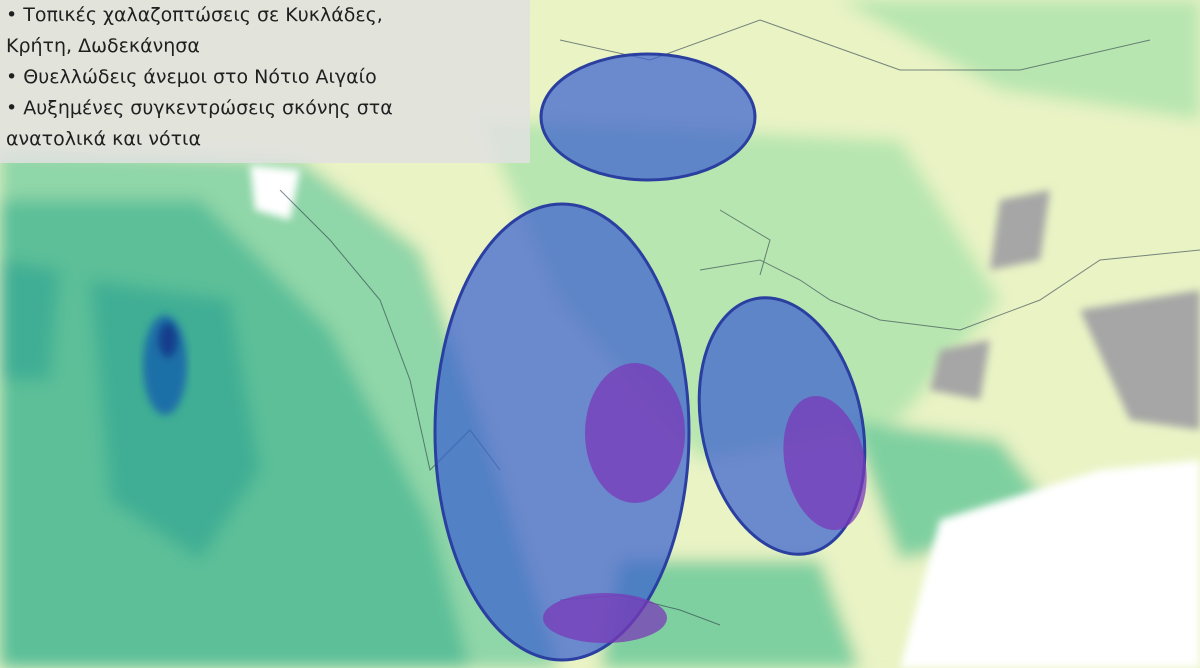  I want to click on warning-area-balkans, so click(648, 117).